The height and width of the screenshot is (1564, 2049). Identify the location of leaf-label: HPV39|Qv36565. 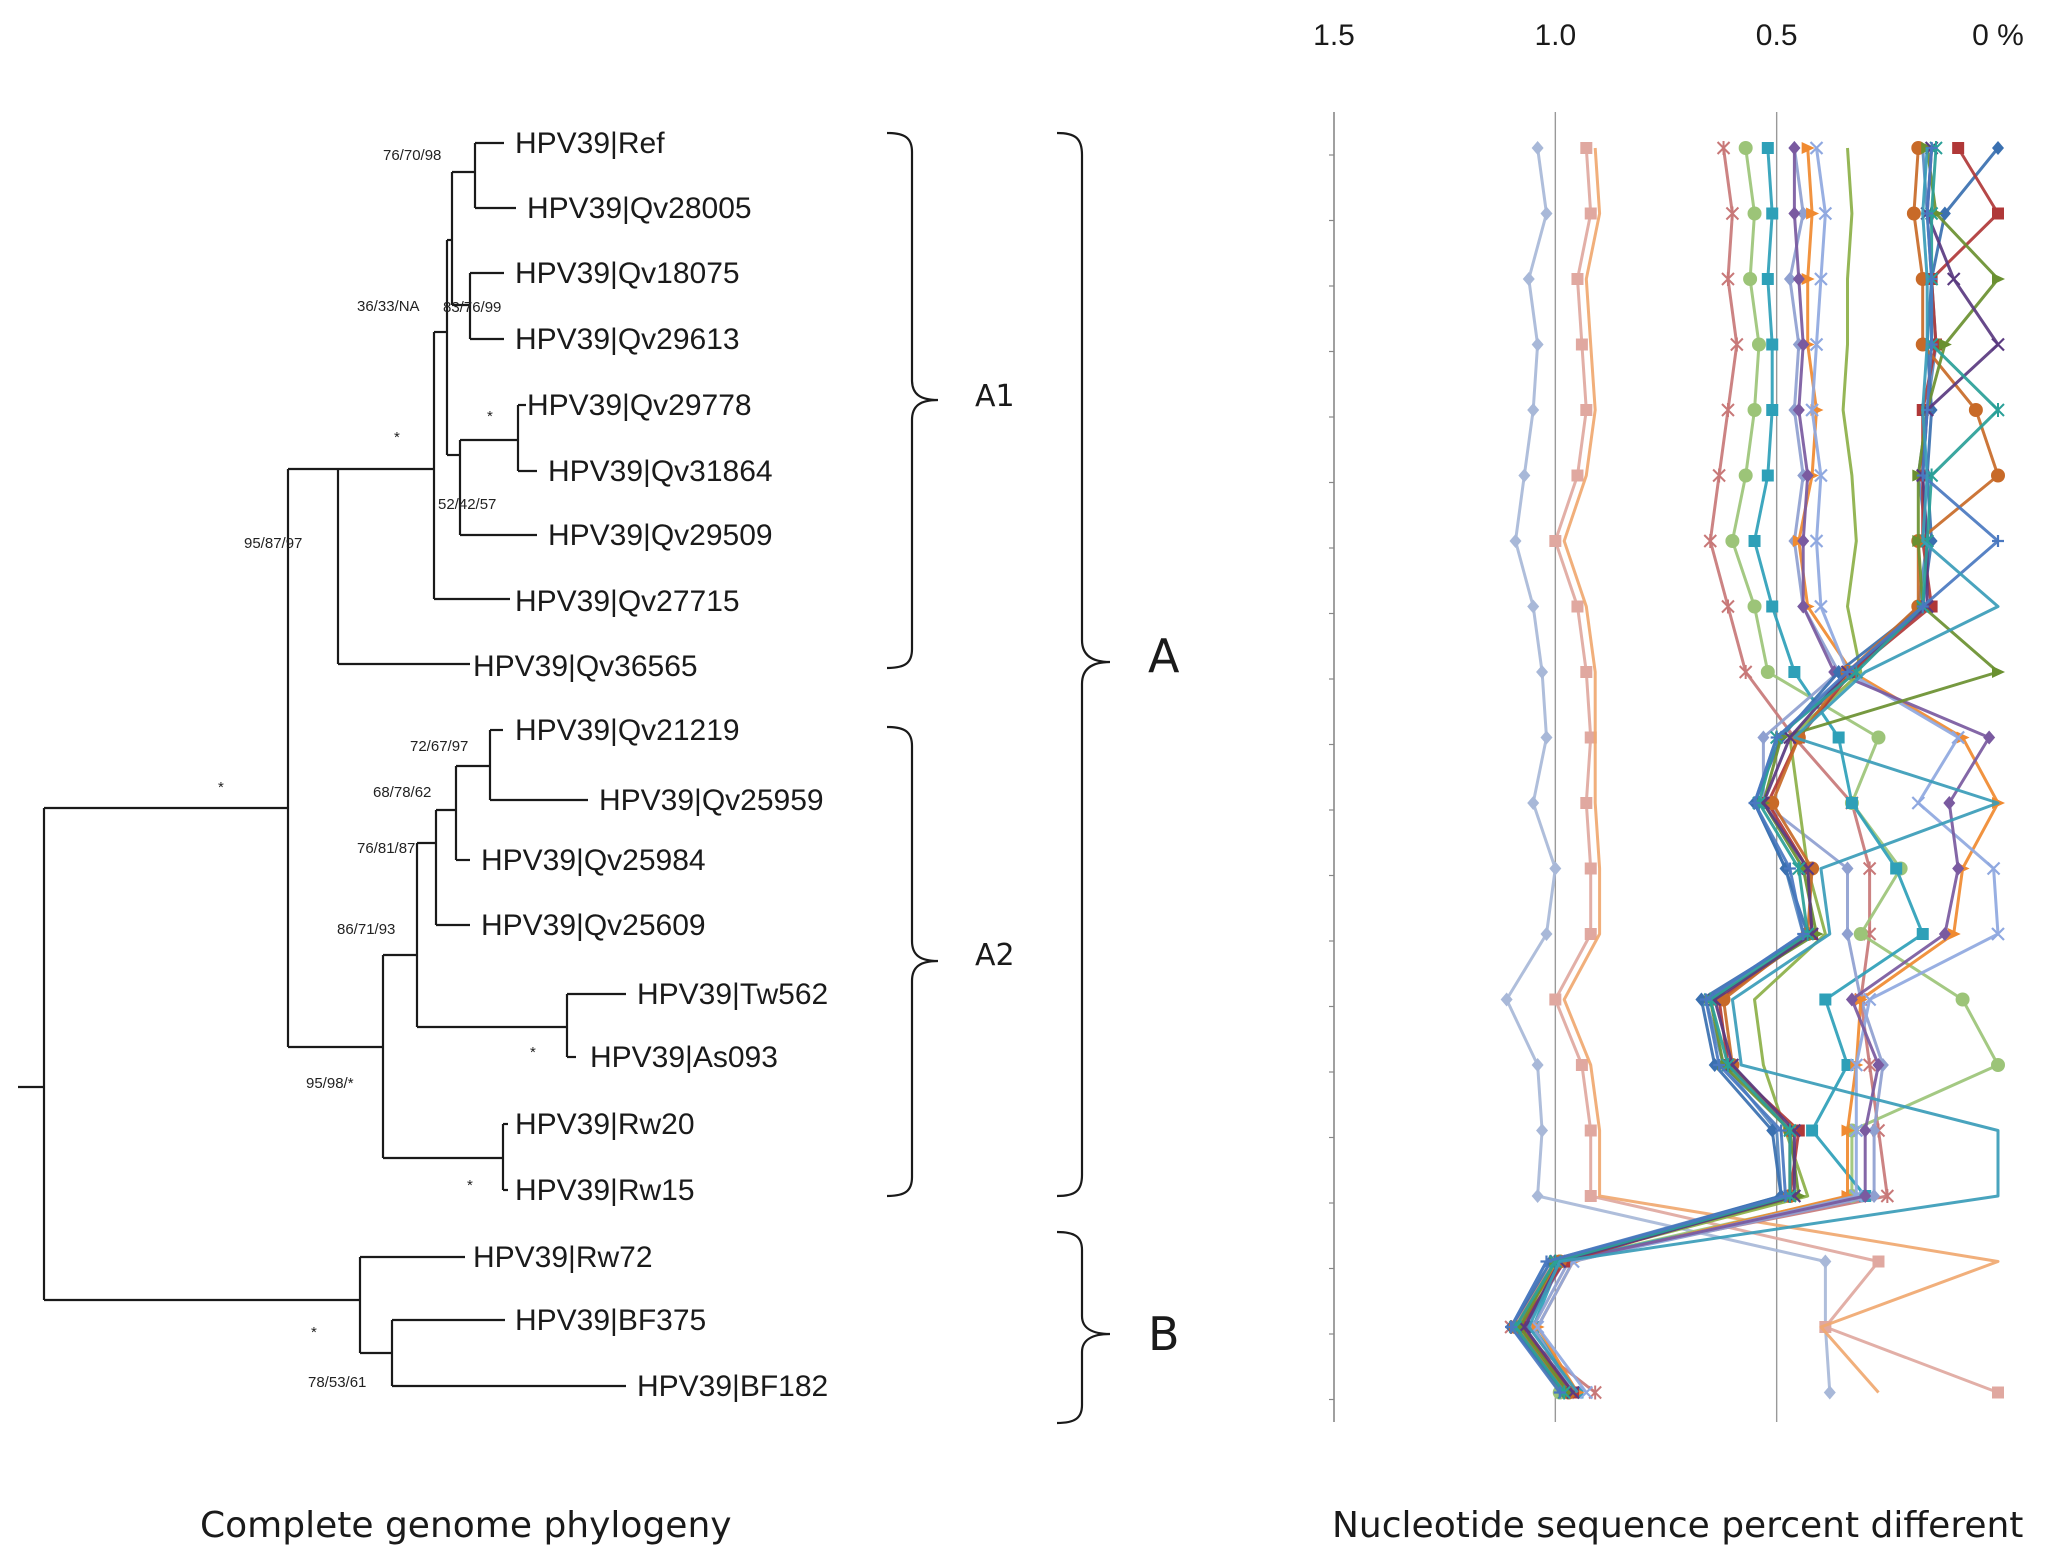
(585, 666).